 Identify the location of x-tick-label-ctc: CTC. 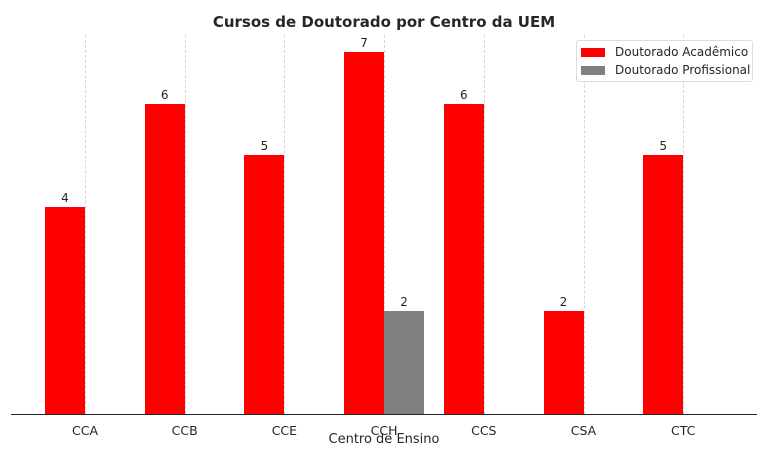
(683, 430).